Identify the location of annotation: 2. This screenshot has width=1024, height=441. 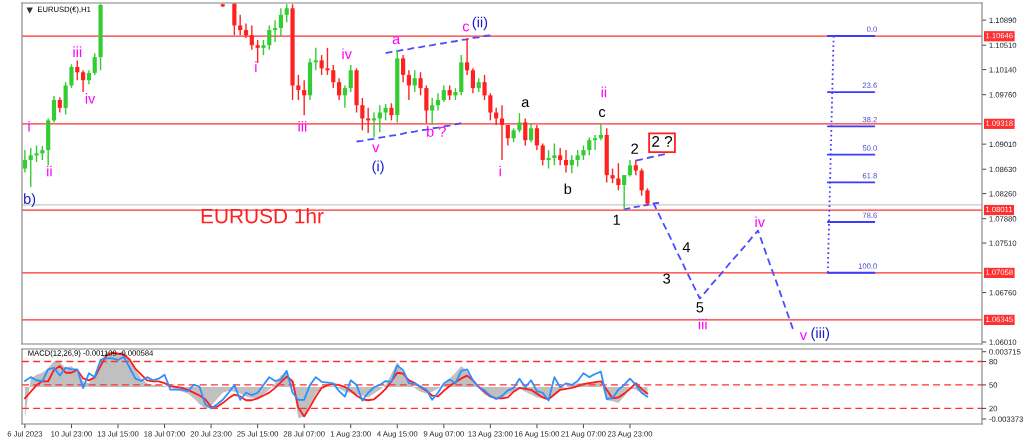
(634, 148).